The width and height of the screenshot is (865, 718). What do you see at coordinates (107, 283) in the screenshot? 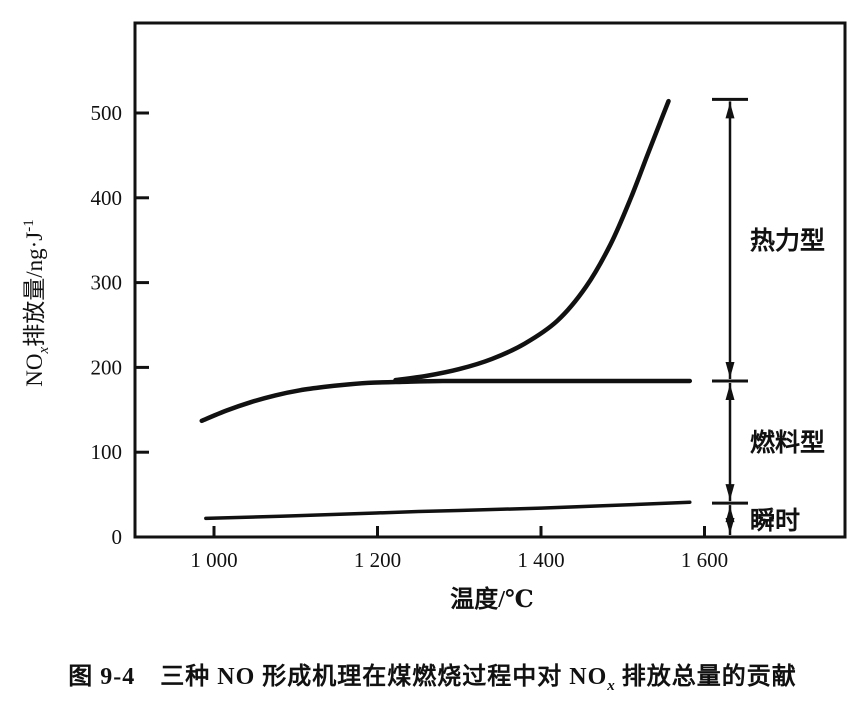
I see `y-axis-tick-label: 300` at bounding box center [107, 283].